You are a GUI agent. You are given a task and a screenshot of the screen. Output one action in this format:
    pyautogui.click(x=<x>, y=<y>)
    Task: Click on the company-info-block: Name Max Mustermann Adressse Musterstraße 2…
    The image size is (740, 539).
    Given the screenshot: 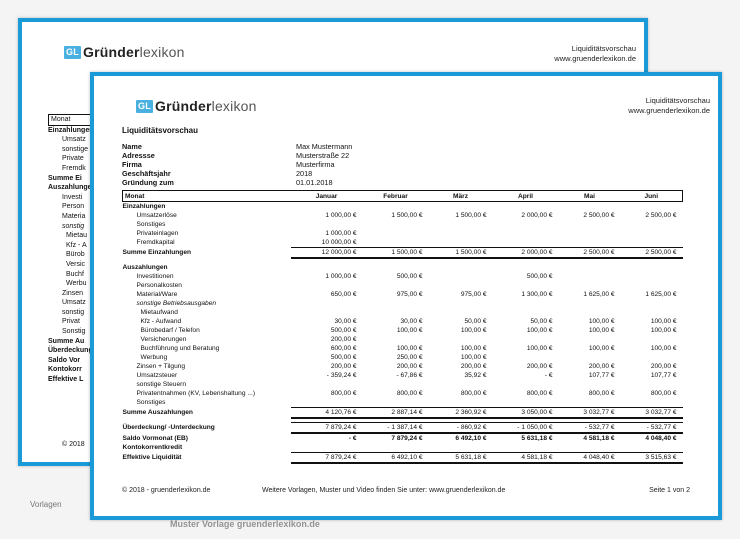 What is the action you would take?
    pyautogui.click(x=252, y=164)
    